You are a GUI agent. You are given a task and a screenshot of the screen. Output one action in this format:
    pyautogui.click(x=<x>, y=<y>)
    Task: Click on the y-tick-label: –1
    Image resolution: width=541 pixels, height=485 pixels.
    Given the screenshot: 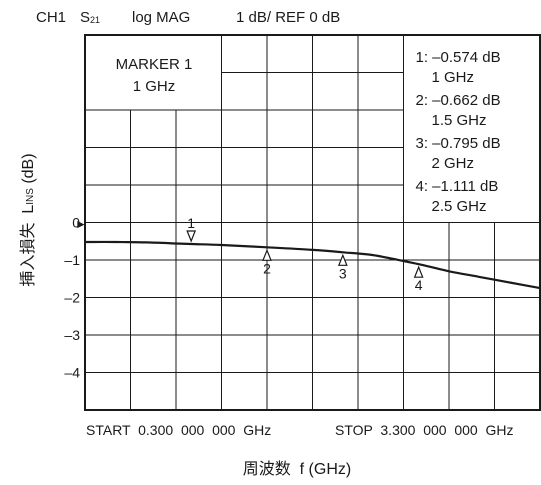 What is the action you would take?
    pyautogui.click(x=72, y=260)
    